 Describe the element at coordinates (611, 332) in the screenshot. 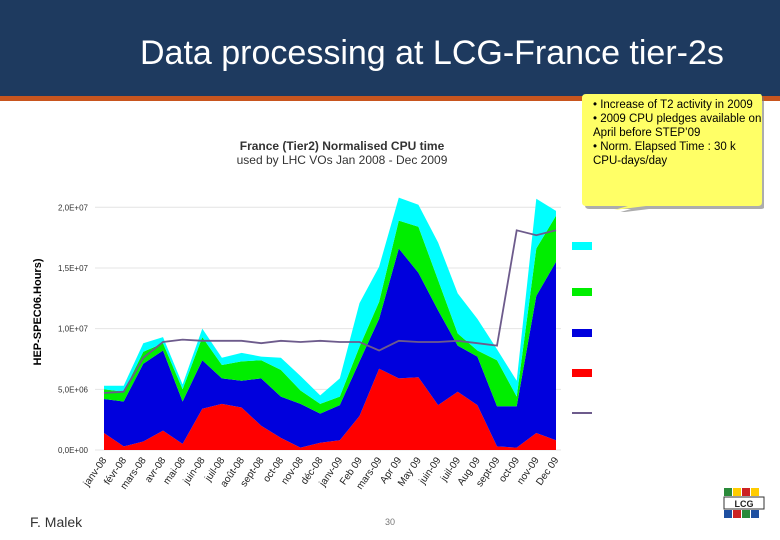

I see `legend-label: atlas` at that location.